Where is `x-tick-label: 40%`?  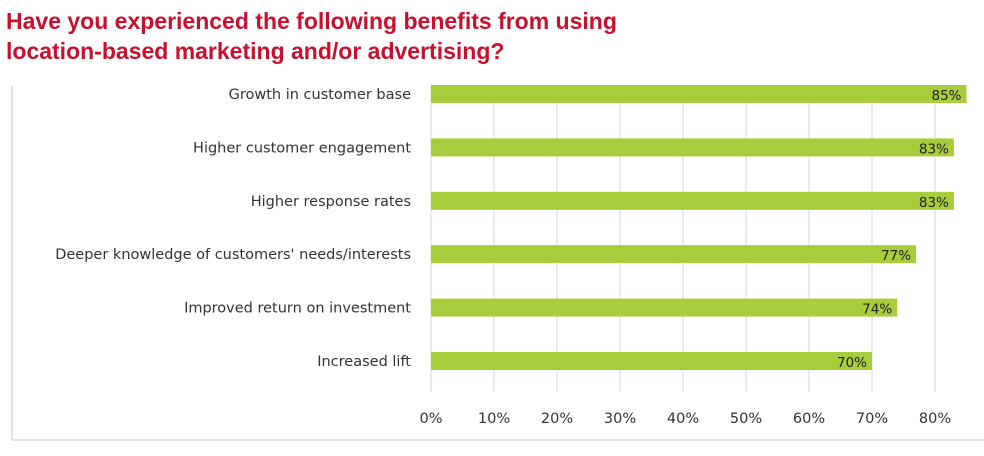 x-tick-label: 40% is located at coordinates (683, 419).